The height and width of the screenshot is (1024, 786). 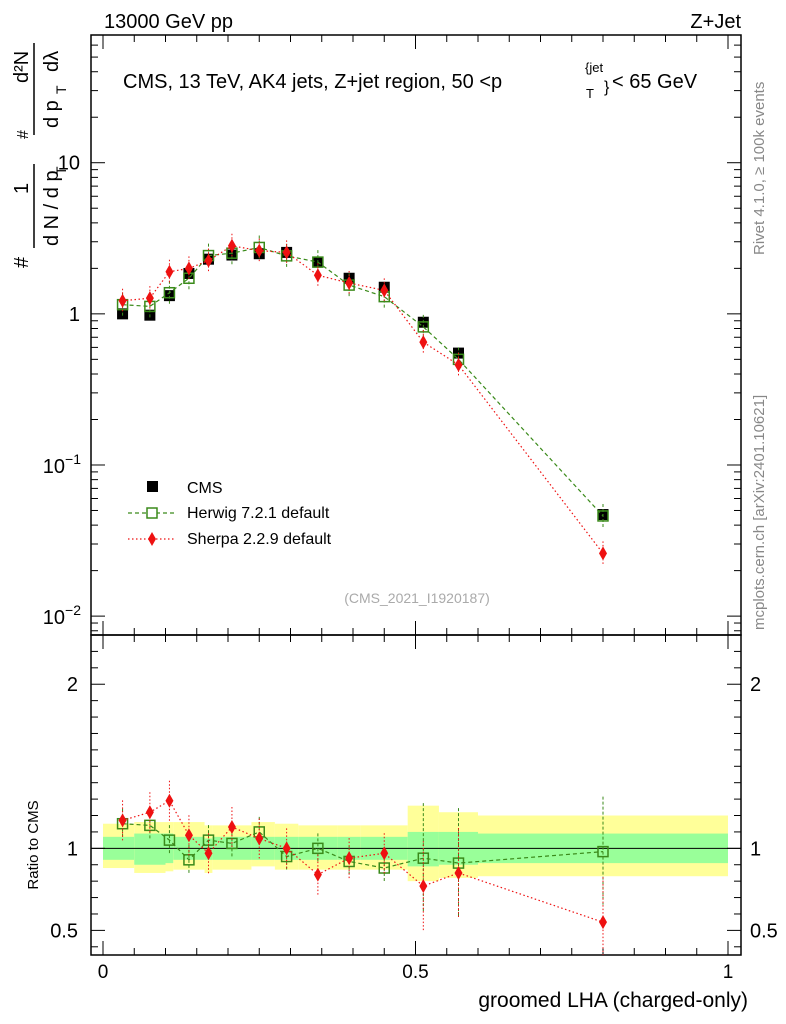 I want to click on point-cms, so click(x=169, y=296).